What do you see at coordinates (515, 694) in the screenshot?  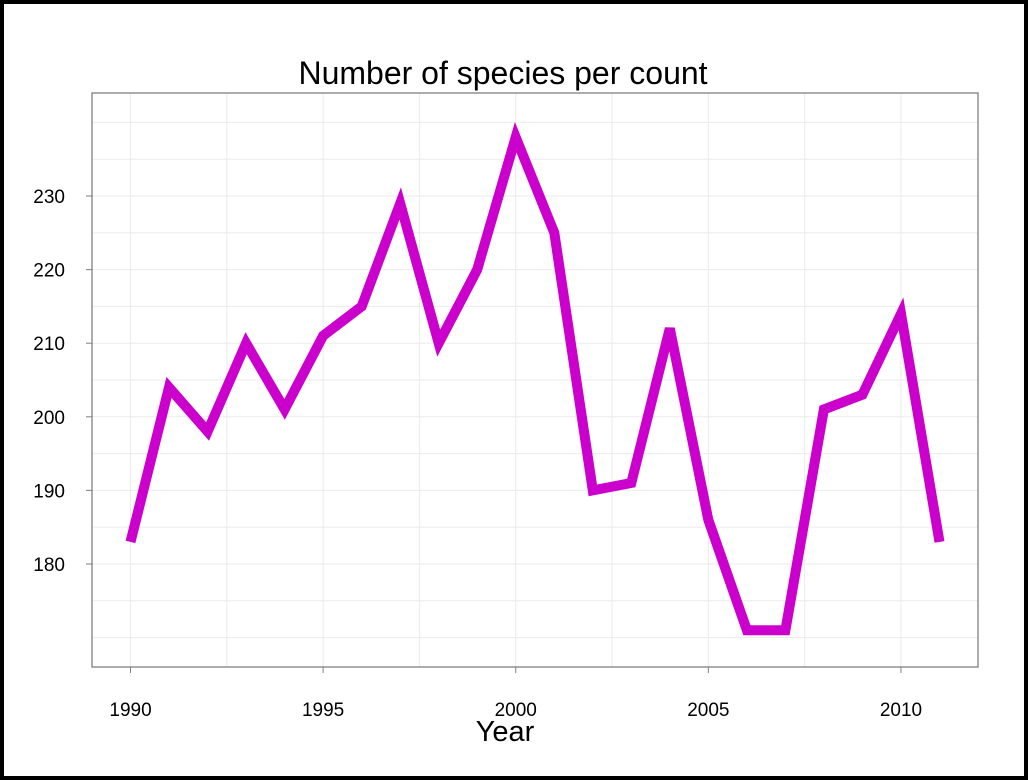 I see `x-axis-ticks: 1990 1995 2000 2005 2010` at bounding box center [515, 694].